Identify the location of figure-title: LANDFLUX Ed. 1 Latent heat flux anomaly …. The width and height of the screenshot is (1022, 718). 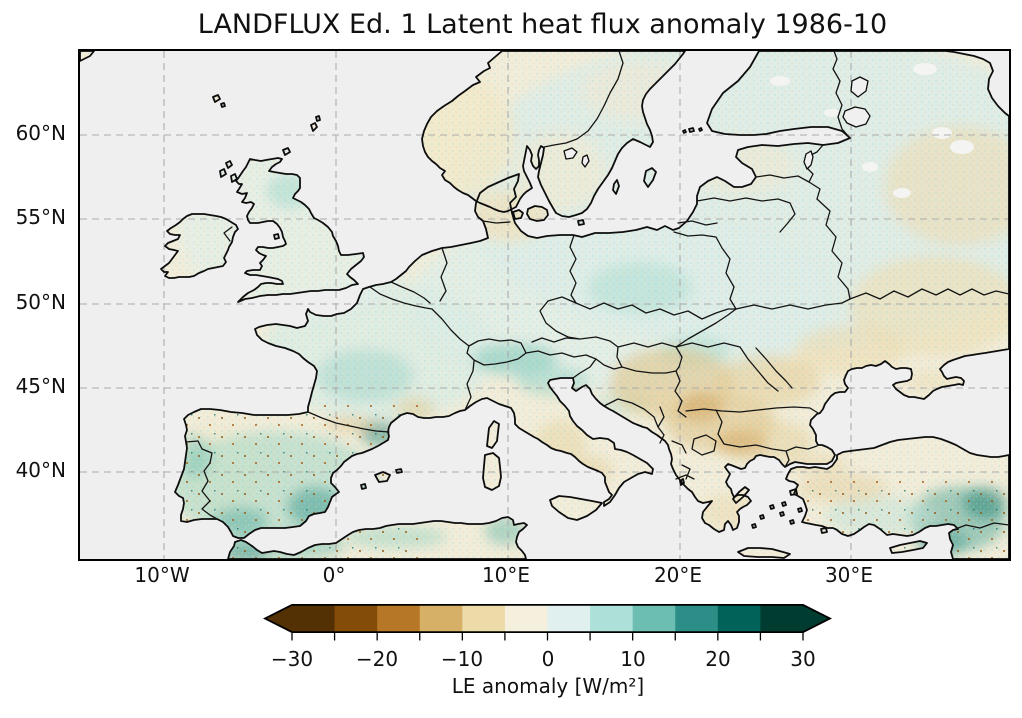
(542, 24).